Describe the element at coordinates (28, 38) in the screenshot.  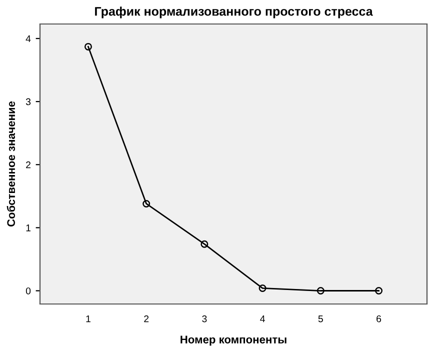
I see `y-tick-label: 4` at that location.